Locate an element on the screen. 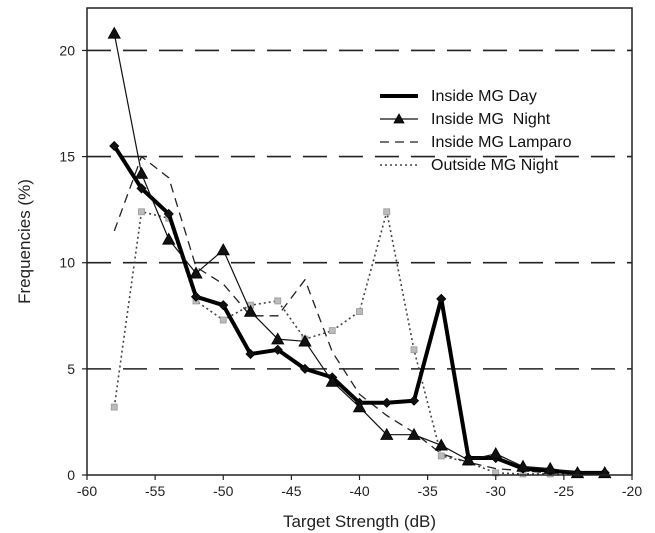 The height and width of the screenshot is (533, 655). y-axis-title: Frequencies (%) is located at coordinates (24, 241).